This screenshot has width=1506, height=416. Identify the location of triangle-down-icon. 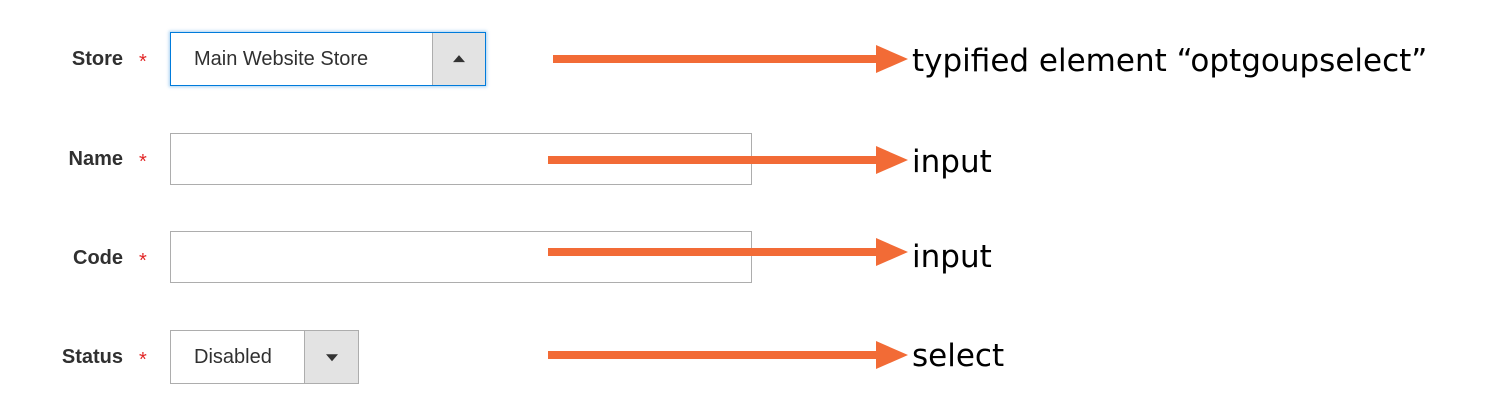
(331, 358).